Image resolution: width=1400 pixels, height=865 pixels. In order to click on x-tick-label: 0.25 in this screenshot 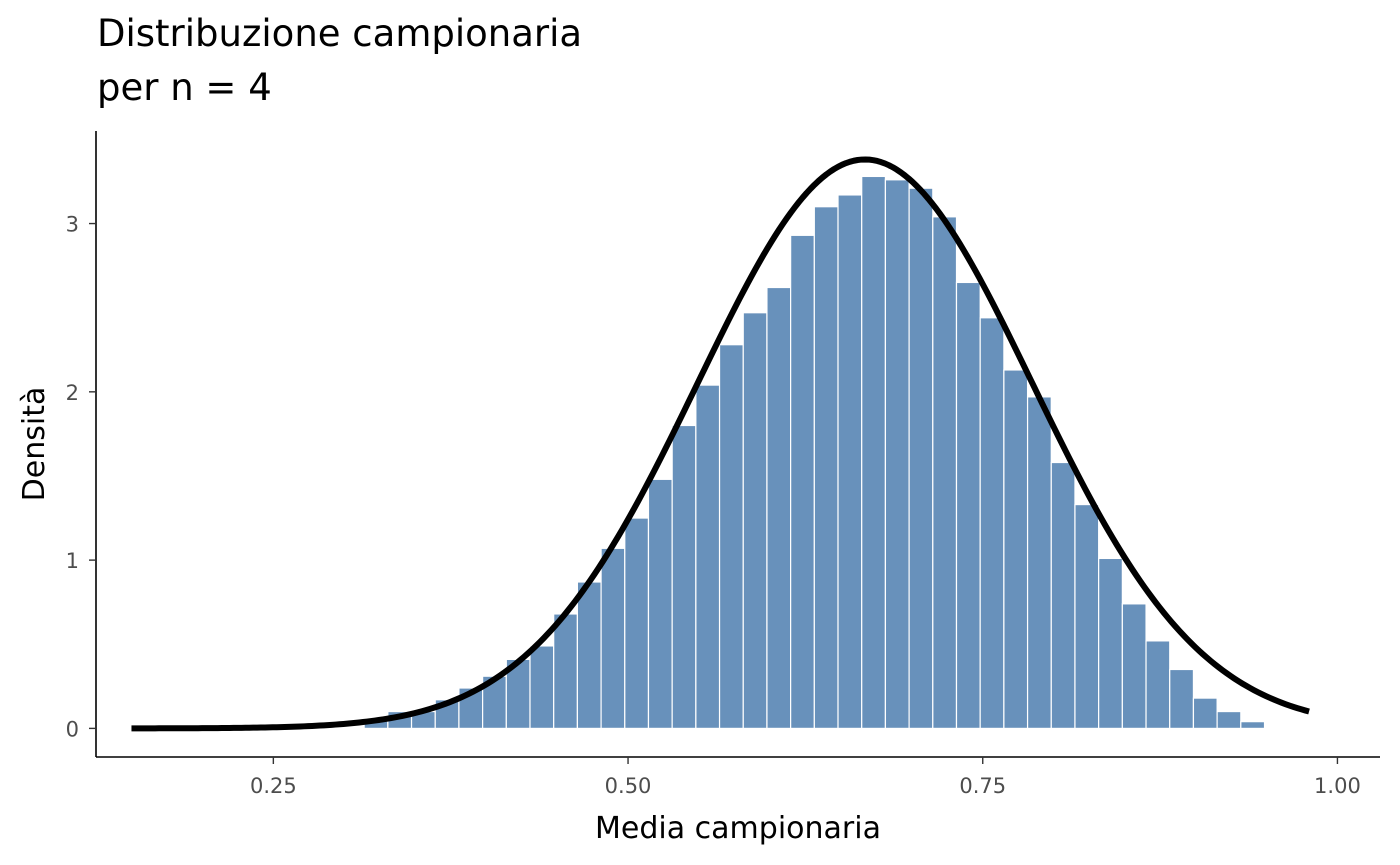, I will do `click(273, 786)`.